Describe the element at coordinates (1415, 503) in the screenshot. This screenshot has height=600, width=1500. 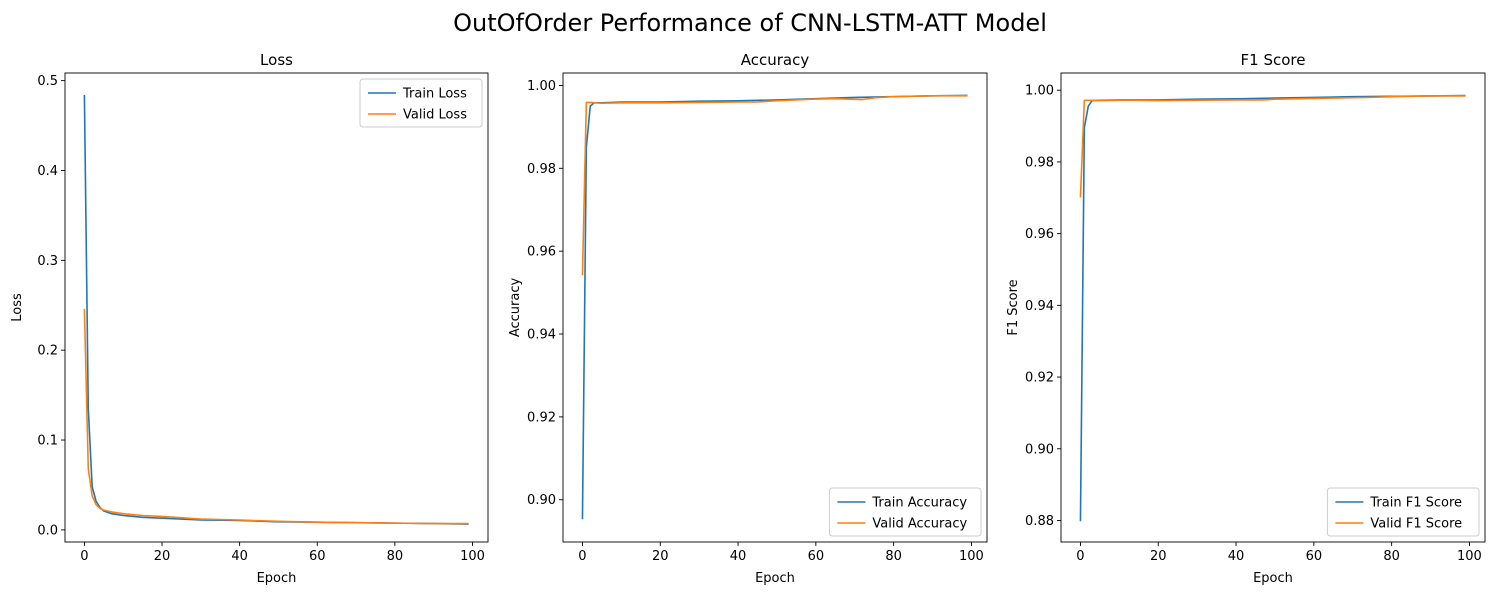
I see `legend-label-train: Train F1 Score` at that location.